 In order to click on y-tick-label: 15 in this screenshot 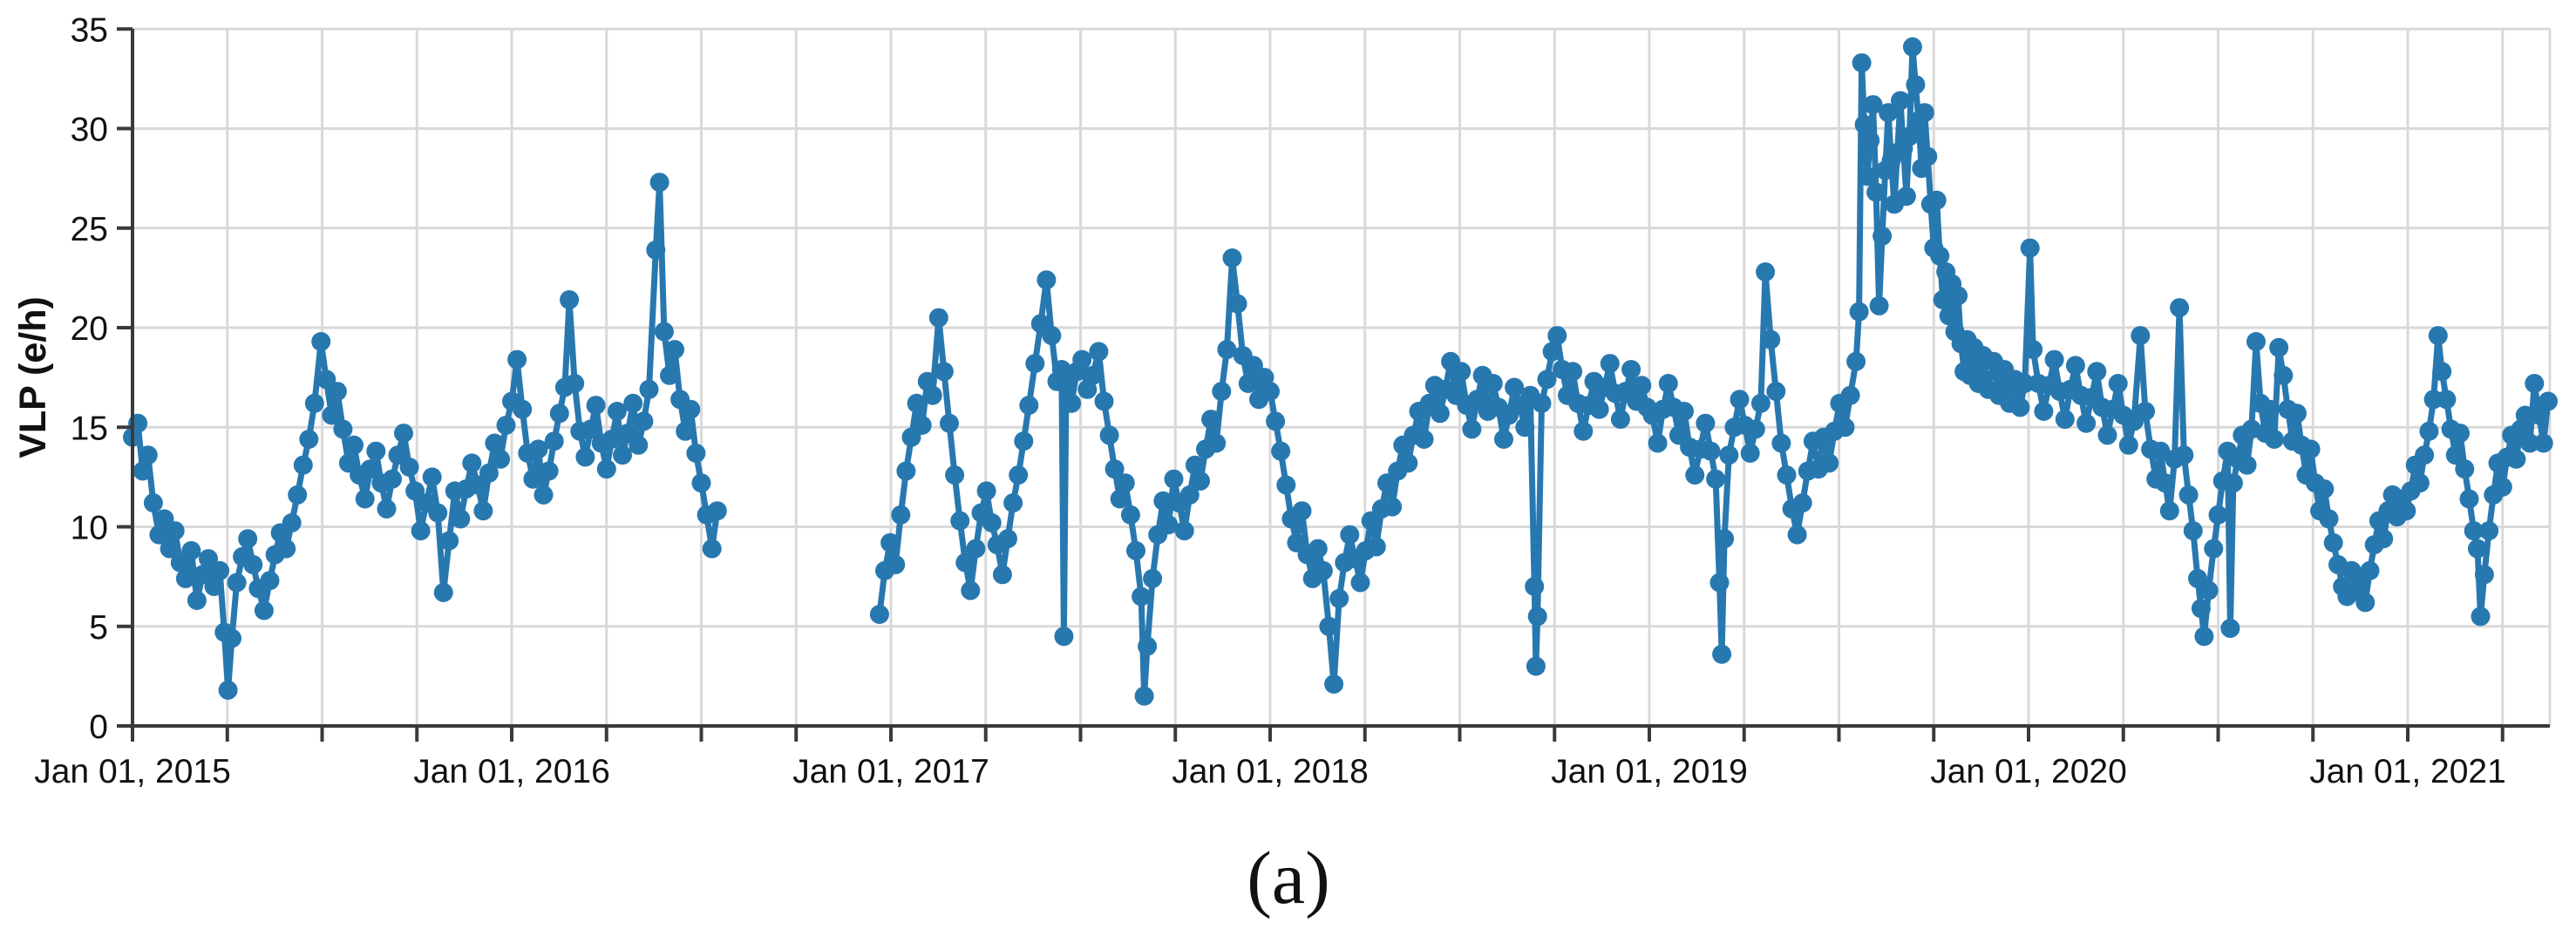, I will do `click(89, 428)`.